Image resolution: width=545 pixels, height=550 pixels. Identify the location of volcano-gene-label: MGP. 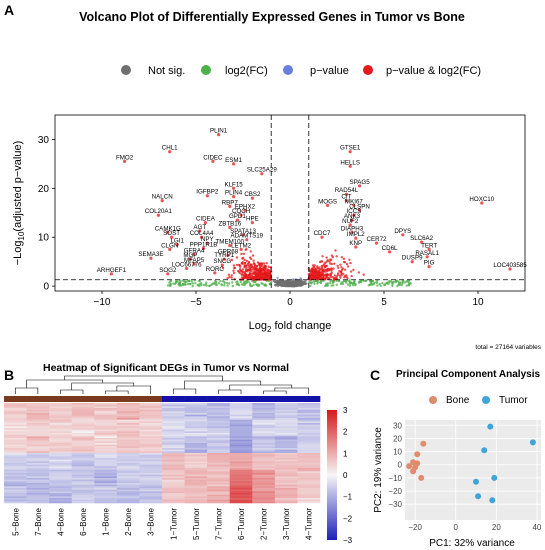
(190, 255).